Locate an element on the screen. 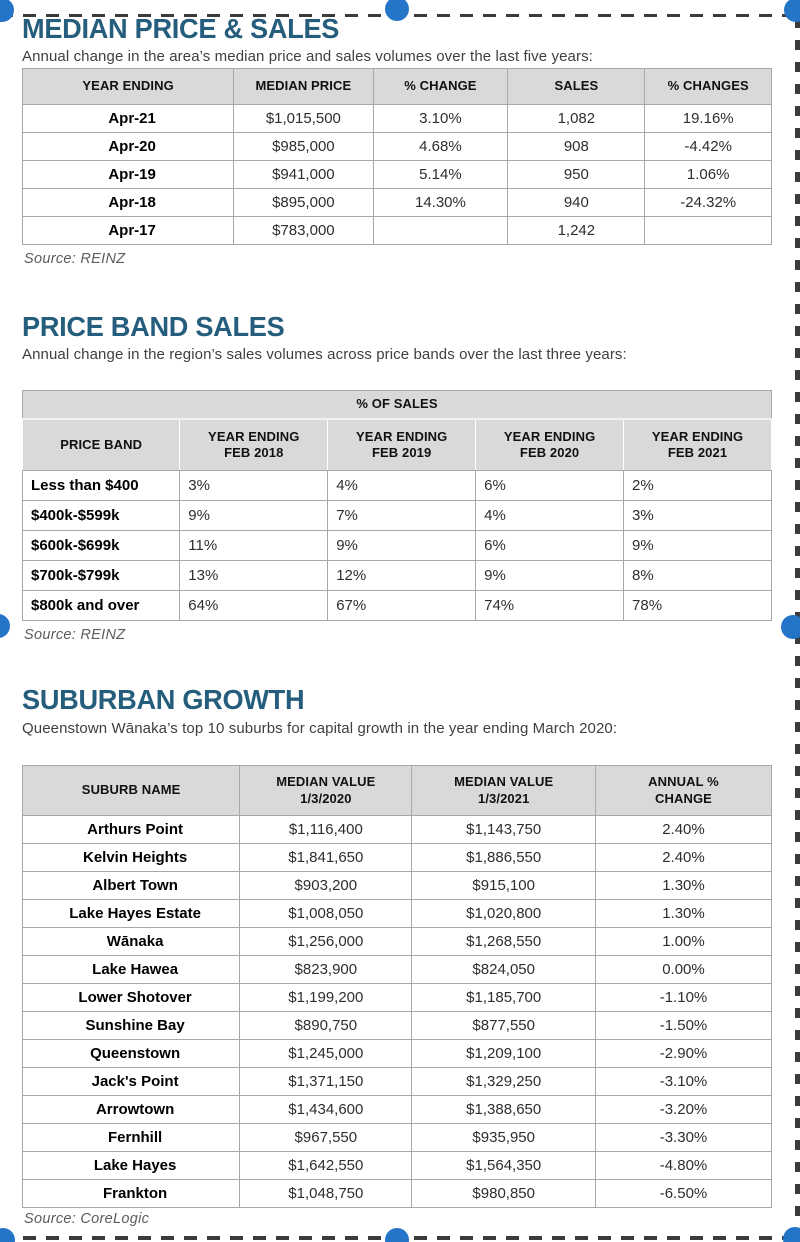 The height and width of the screenshot is (1242, 800). cell: $1,642,550 is located at coordinates (326, 1165).